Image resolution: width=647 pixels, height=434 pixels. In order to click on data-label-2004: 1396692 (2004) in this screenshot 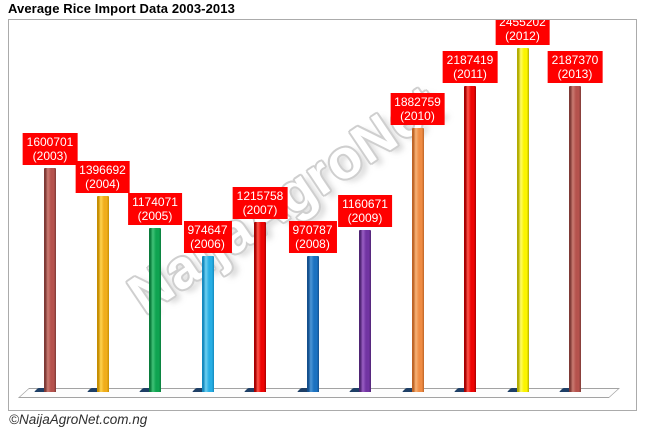, I will do `click(102, 177)`.